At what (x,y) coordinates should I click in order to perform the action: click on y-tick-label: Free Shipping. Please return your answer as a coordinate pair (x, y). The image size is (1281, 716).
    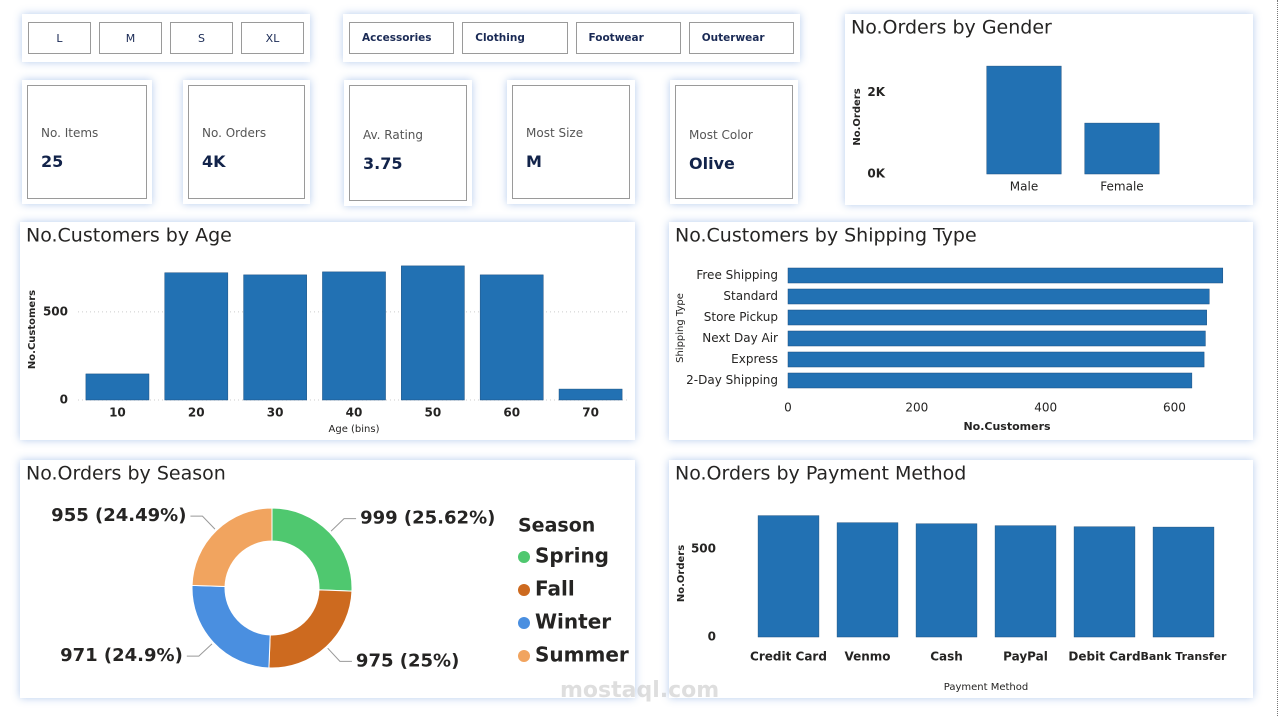
    Looking at the image, I should click on (737, 275).